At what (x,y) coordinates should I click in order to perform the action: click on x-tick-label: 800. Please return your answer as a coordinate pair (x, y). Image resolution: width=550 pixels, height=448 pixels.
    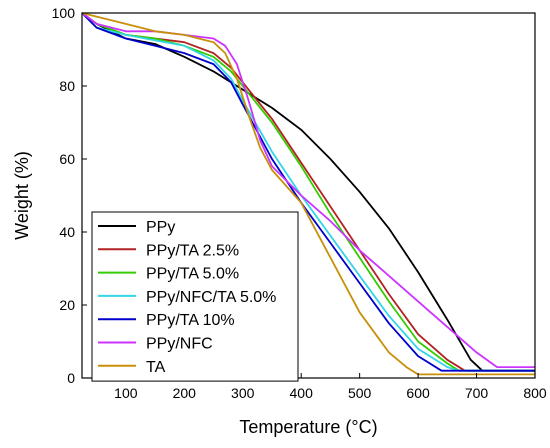
    Looking at the image, I should click on (535, 393).